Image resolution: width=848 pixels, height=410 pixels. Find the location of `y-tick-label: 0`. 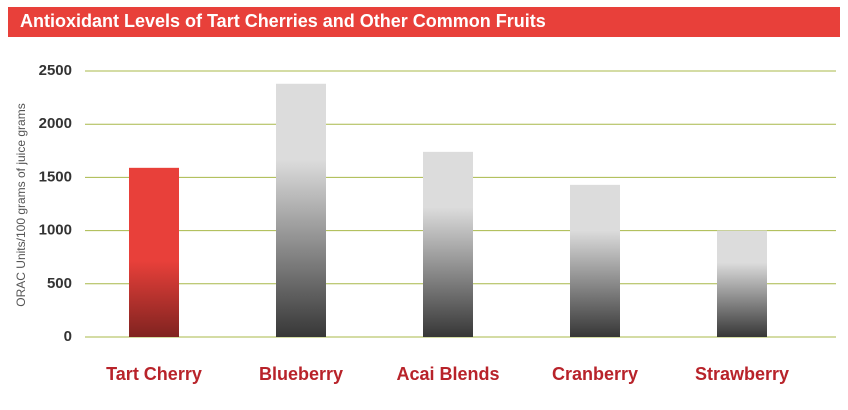

y-tick-label: 0 is located at coordinates (68, 336).